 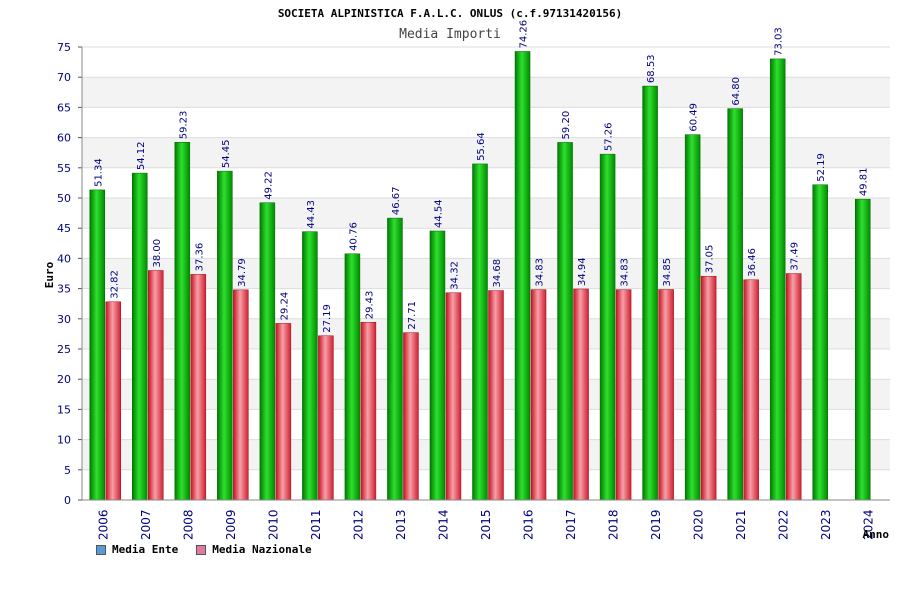 What do you see at coordinates (242, 272) in the screenshot?
I see `data-label-media-nazionale-2009: 34.79` at bounding box center [242, 272].